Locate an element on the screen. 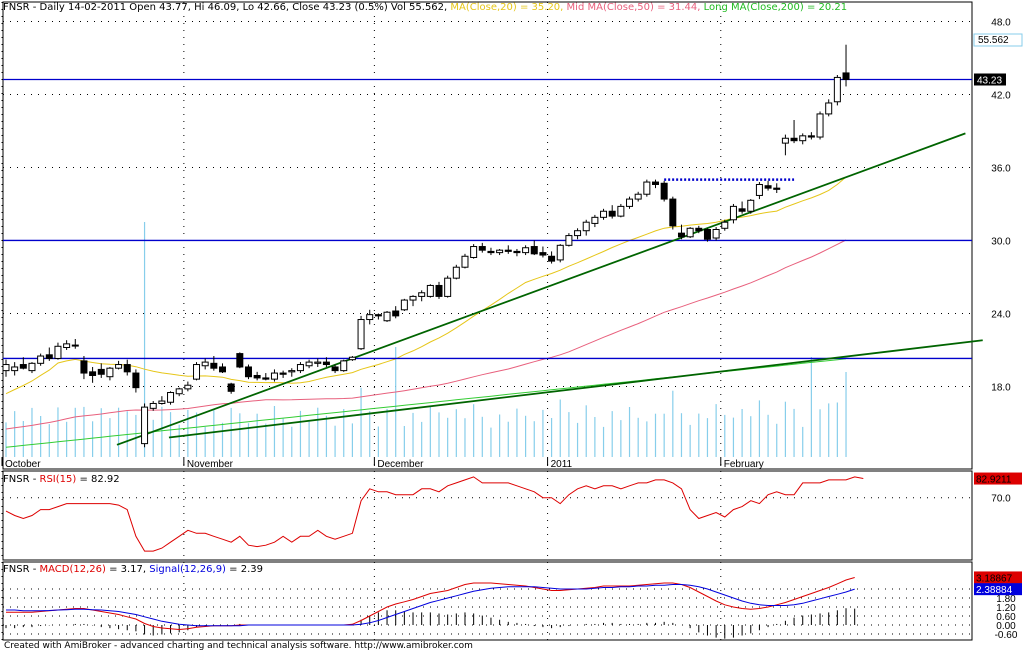 This screenshot has width=1024, height=652. macd-tick-label: 0.00 is located at coordinates (1006, 626).